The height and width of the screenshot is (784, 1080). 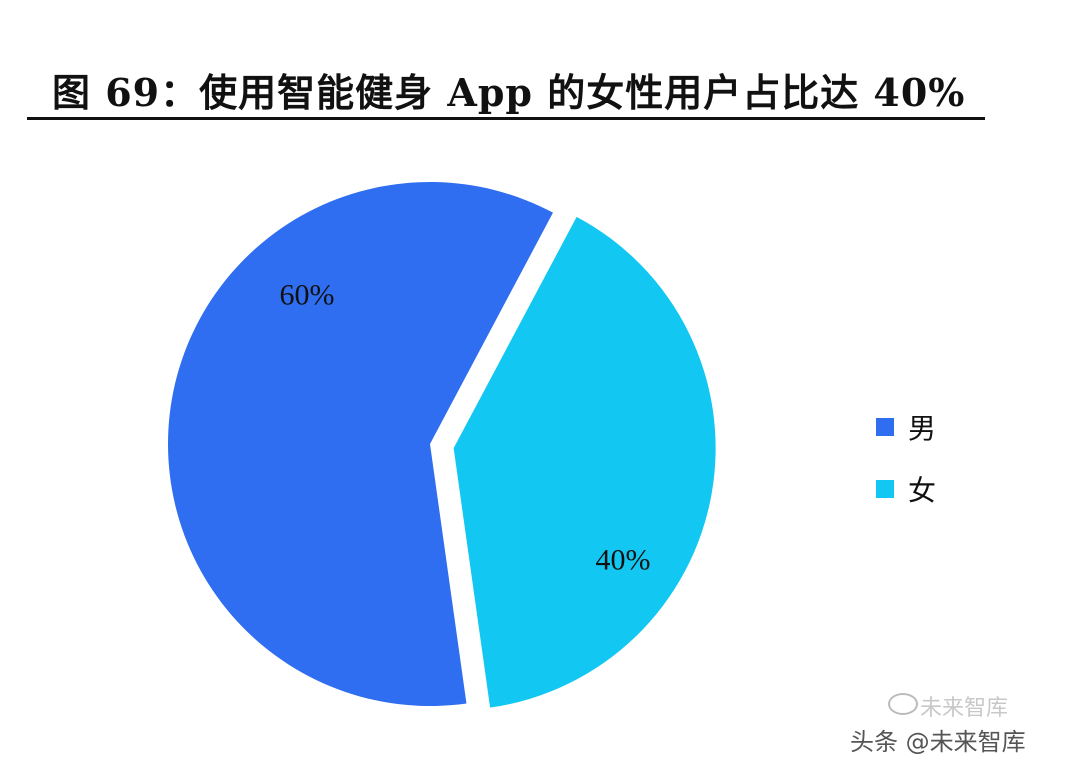 I want to click on legend-swatch-female, so click(x=885, y=489).